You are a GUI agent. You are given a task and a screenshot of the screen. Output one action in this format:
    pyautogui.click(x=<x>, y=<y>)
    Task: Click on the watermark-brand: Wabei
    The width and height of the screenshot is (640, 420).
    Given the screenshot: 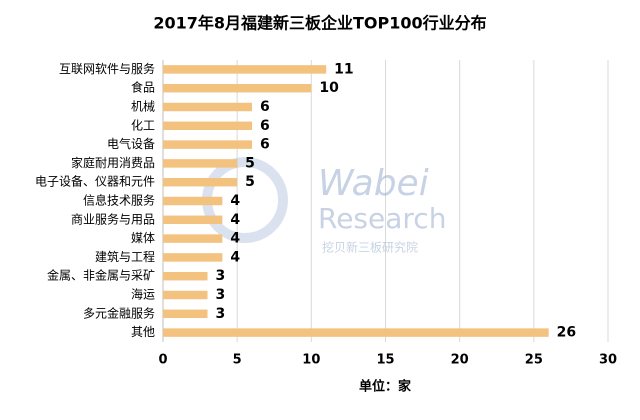 What is the action you would take?
    pyautogui.click(x=373, y=183)
    